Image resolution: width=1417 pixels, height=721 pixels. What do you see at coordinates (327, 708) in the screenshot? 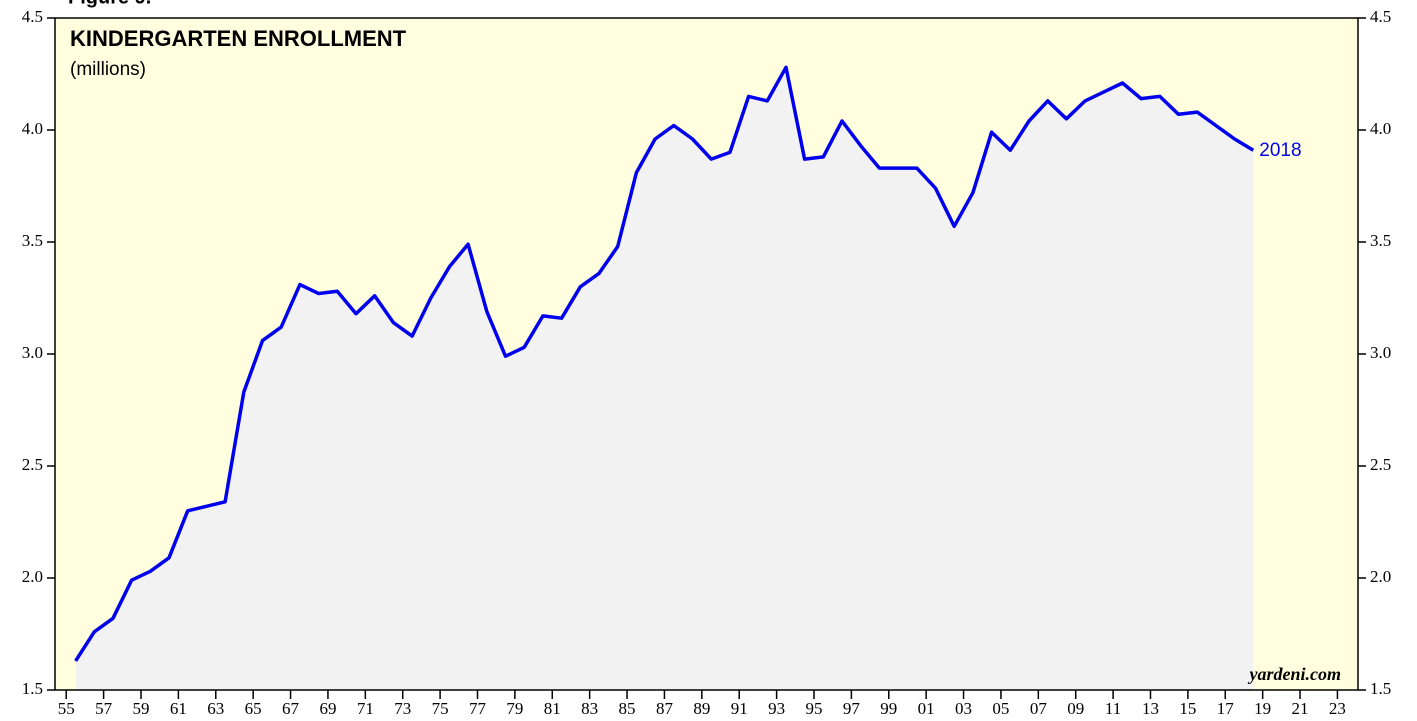
I see `x-tick-label: 69` at bounding box center [327, 708].